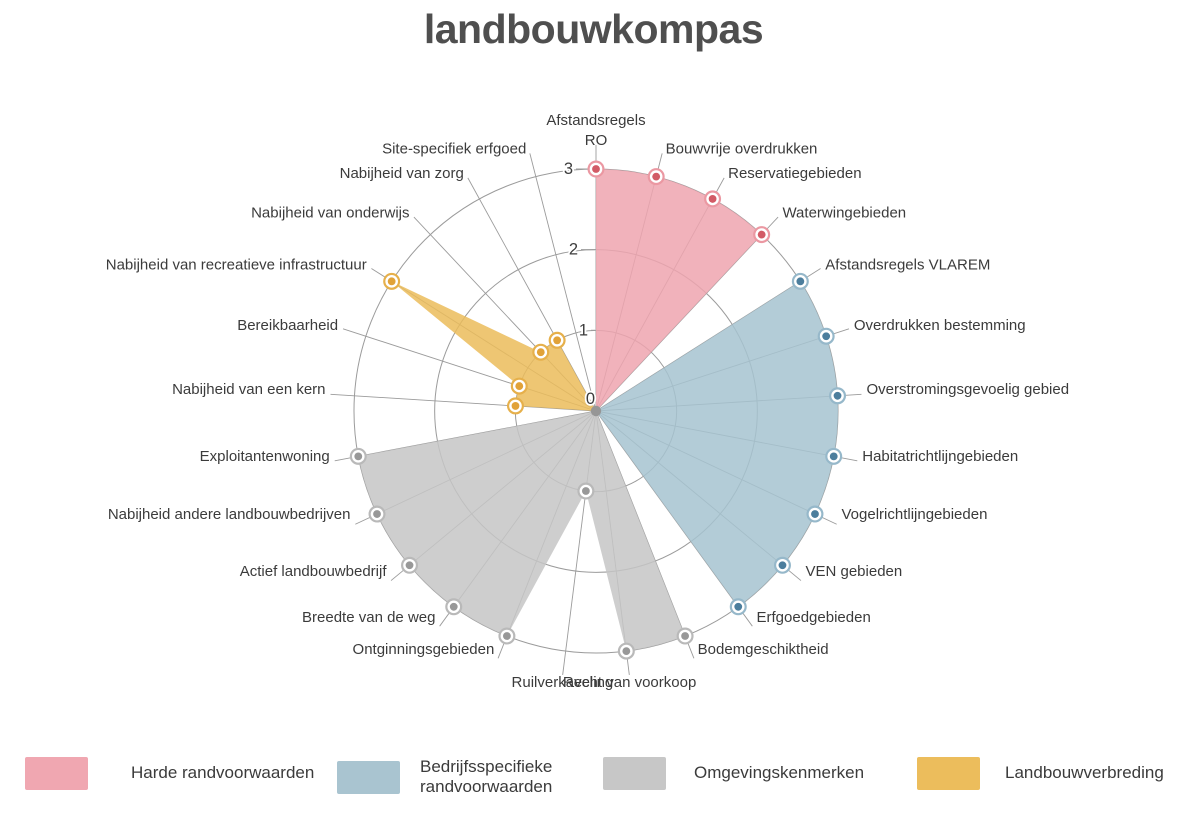 Image resolution: width=1187 pixels, height=815 pixels. Describe the element at coordinates (907, 264) in the screenshot. I see `category-label: Afstandsregels VLAREM` at that location.